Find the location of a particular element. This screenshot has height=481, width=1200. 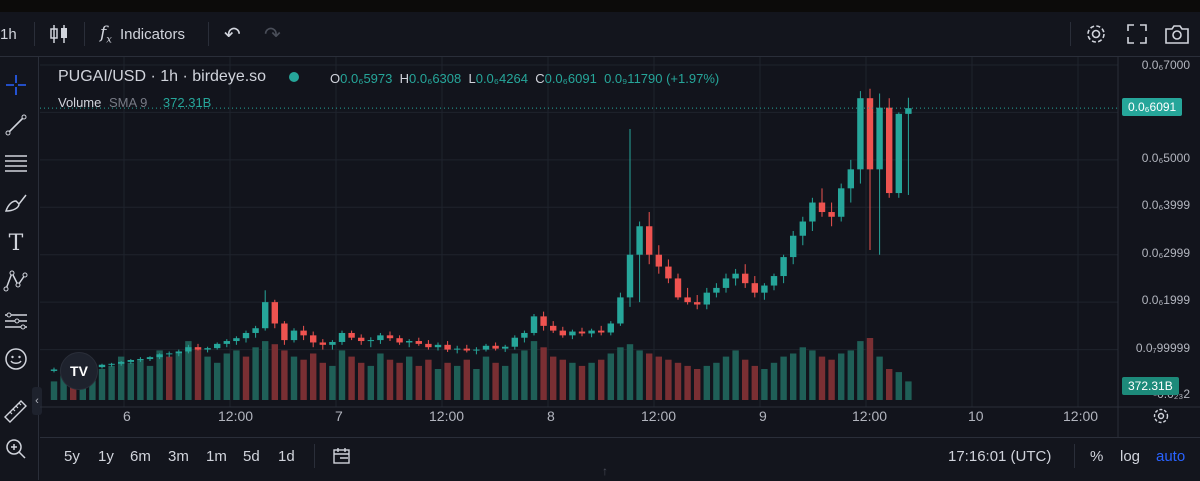

high-key: H is located at coordinates (404, 78).